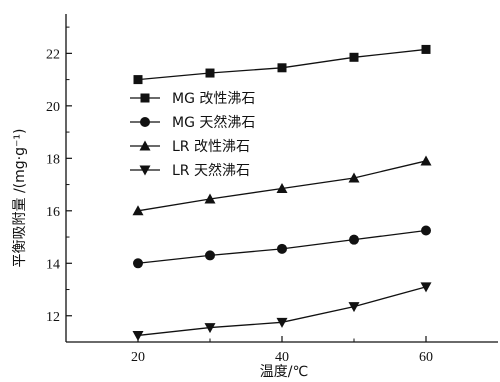  I want to click on legend-item: LR 改性沸石, so click(190, 147).